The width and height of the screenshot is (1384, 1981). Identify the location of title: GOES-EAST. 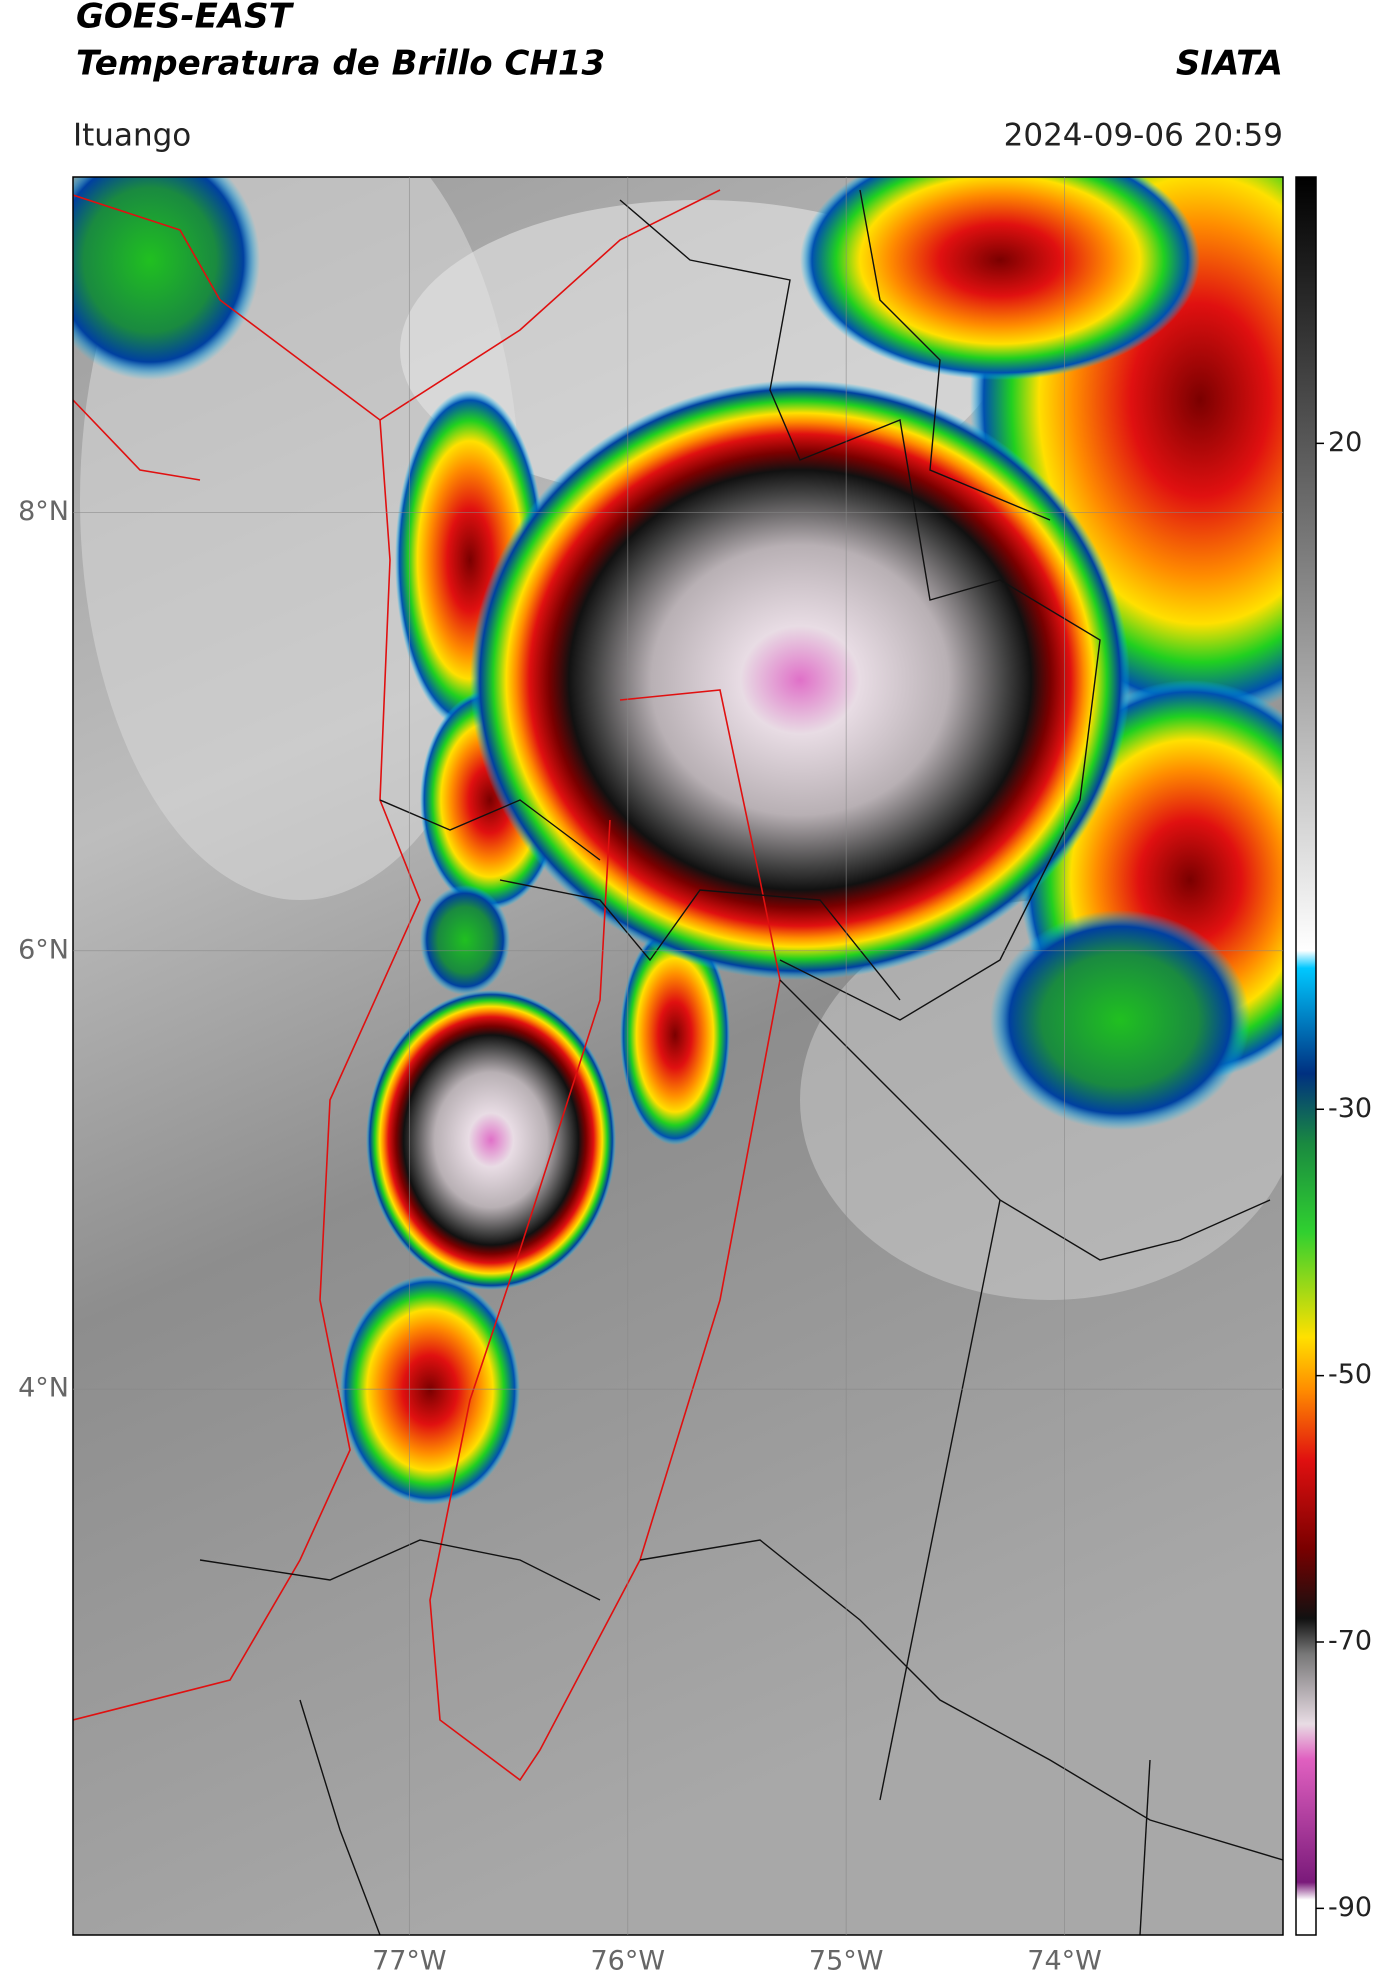
(185, 18).